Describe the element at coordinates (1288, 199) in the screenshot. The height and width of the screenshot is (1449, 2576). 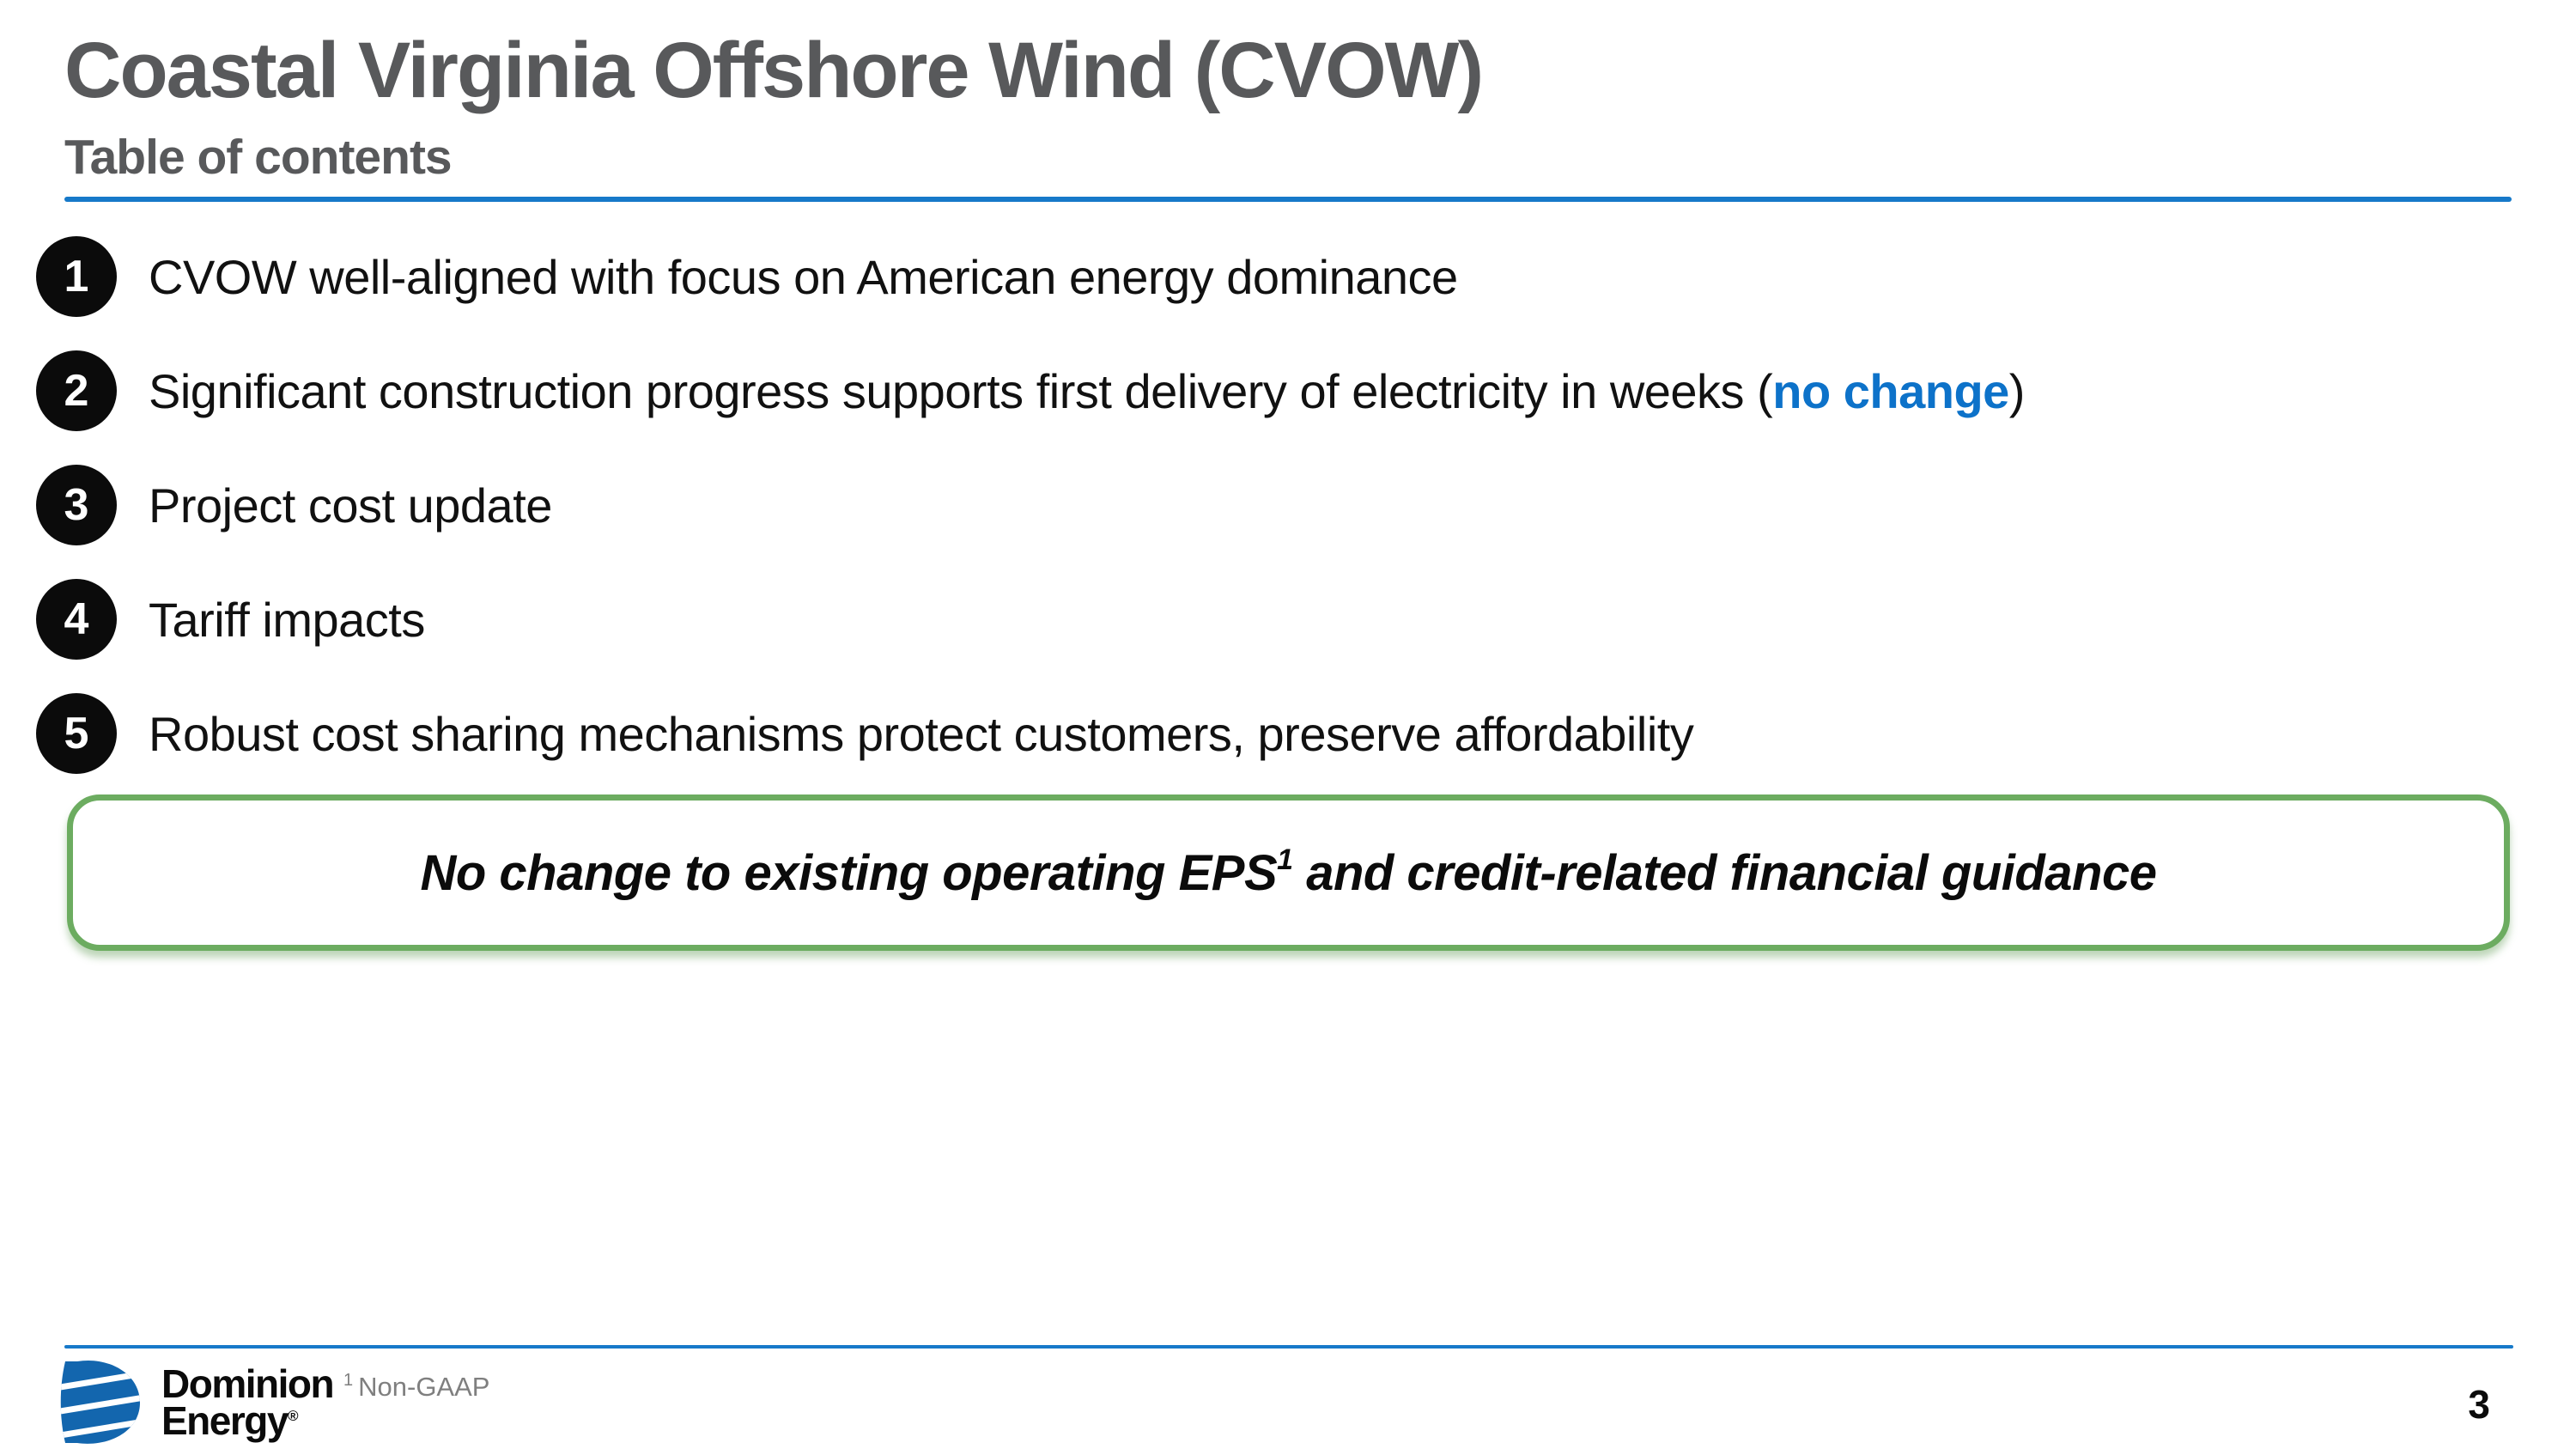
I see `header-divider` at that location.